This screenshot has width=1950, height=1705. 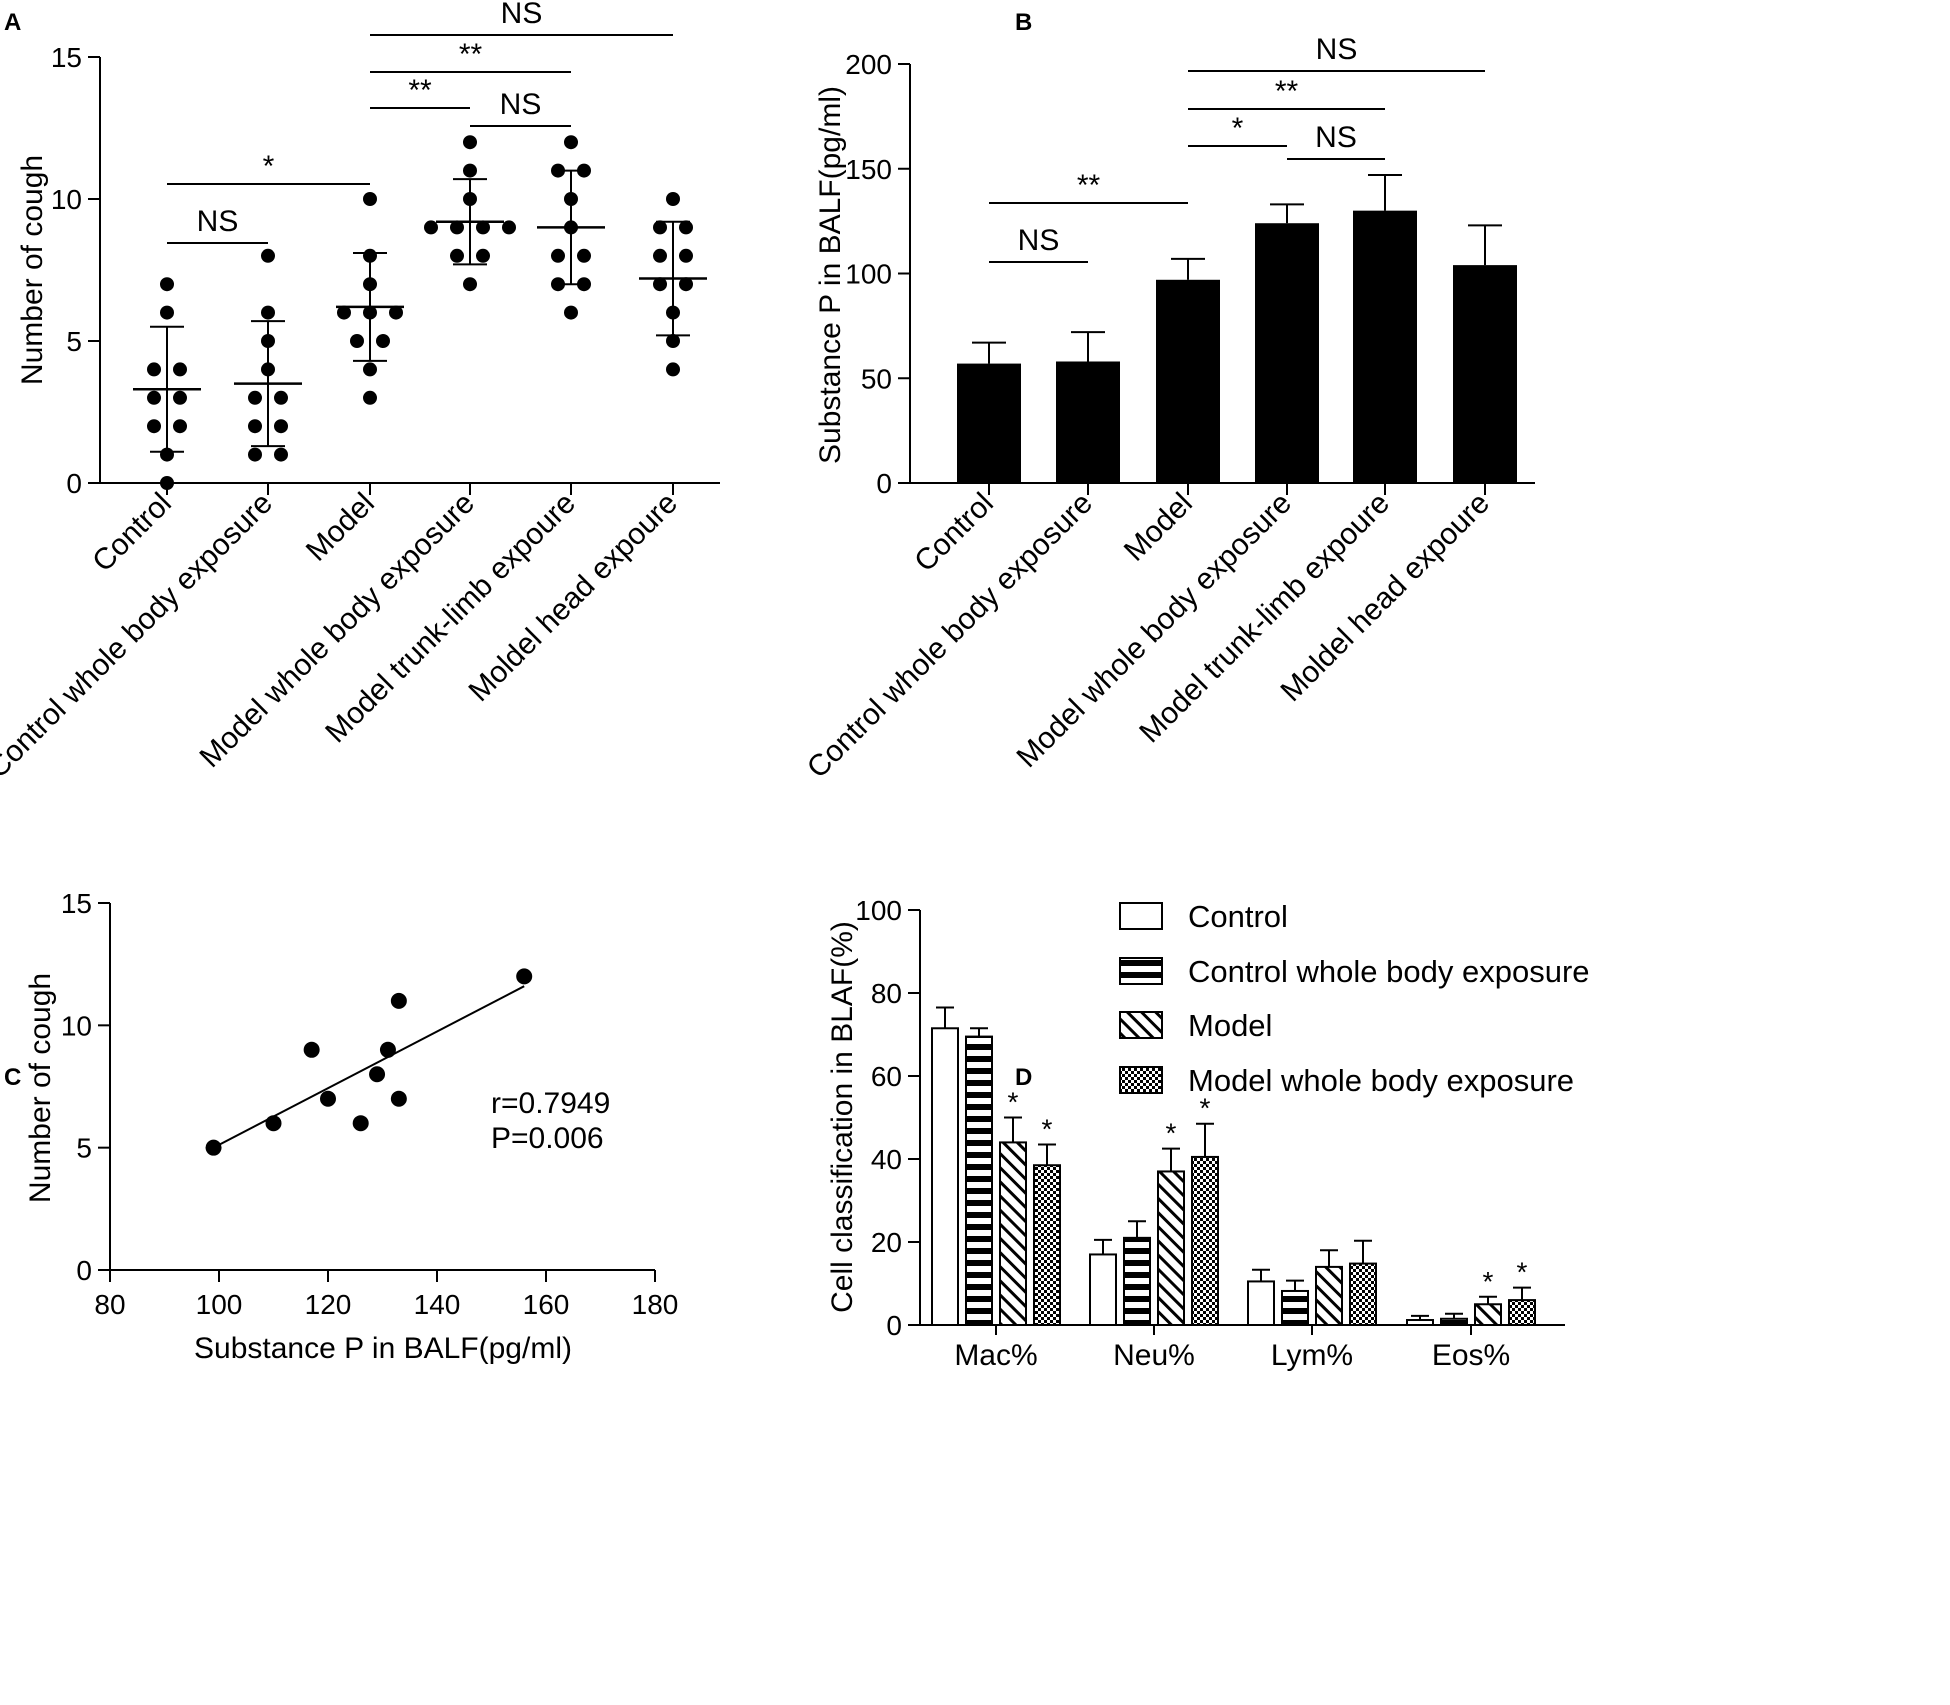 I want to click on d-legend-swatch, so click(x=1141, y=1025).